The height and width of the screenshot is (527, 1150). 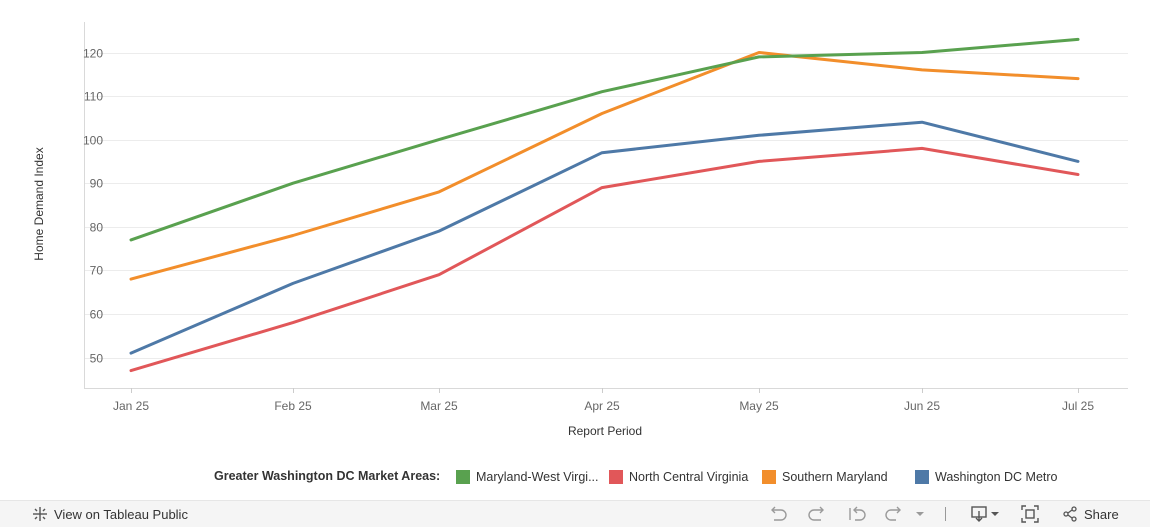 What do you see at coordinates (121, 514) in the screenshot?
I see `view-on-tableau-label: View on Tableau Public` at bounding box center [121, 514].